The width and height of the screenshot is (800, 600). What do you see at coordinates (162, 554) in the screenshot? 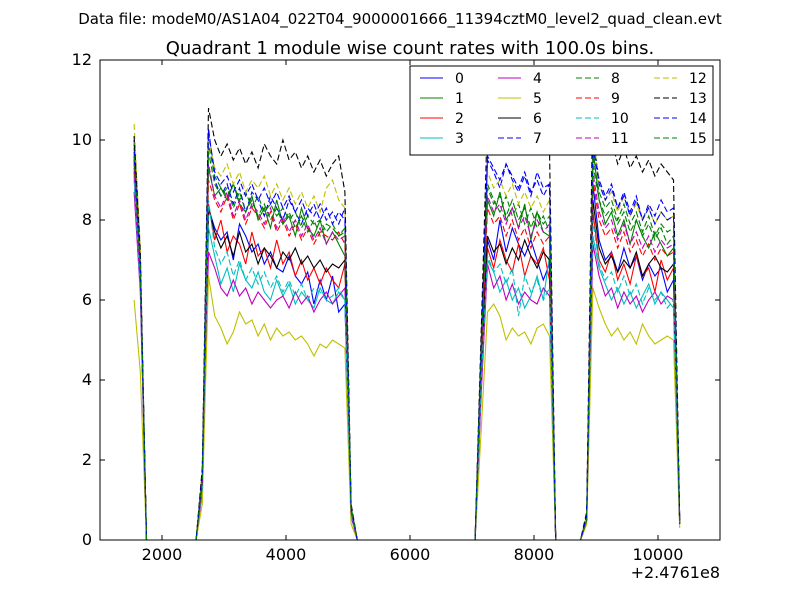
I see `x-tick-label: 2000` at bounding box center [162, 554].